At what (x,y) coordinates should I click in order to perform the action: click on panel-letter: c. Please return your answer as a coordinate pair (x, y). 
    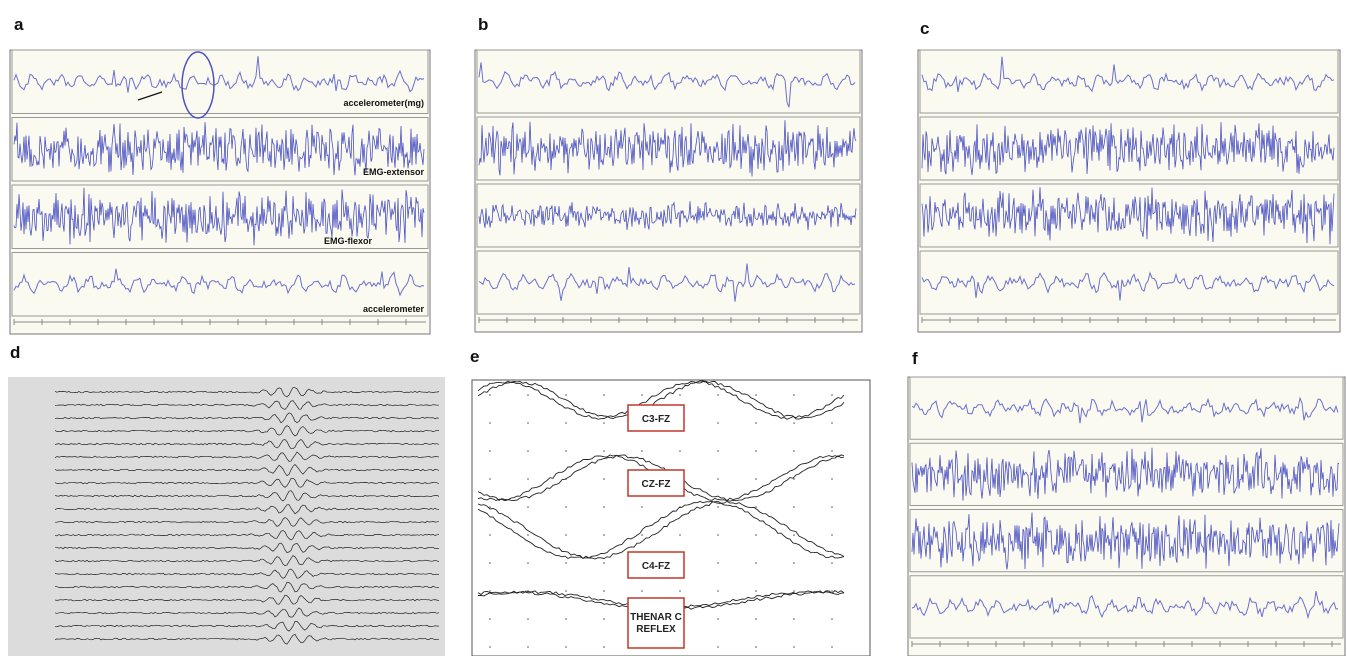
    Looking at the image, I should click on (924, 28).